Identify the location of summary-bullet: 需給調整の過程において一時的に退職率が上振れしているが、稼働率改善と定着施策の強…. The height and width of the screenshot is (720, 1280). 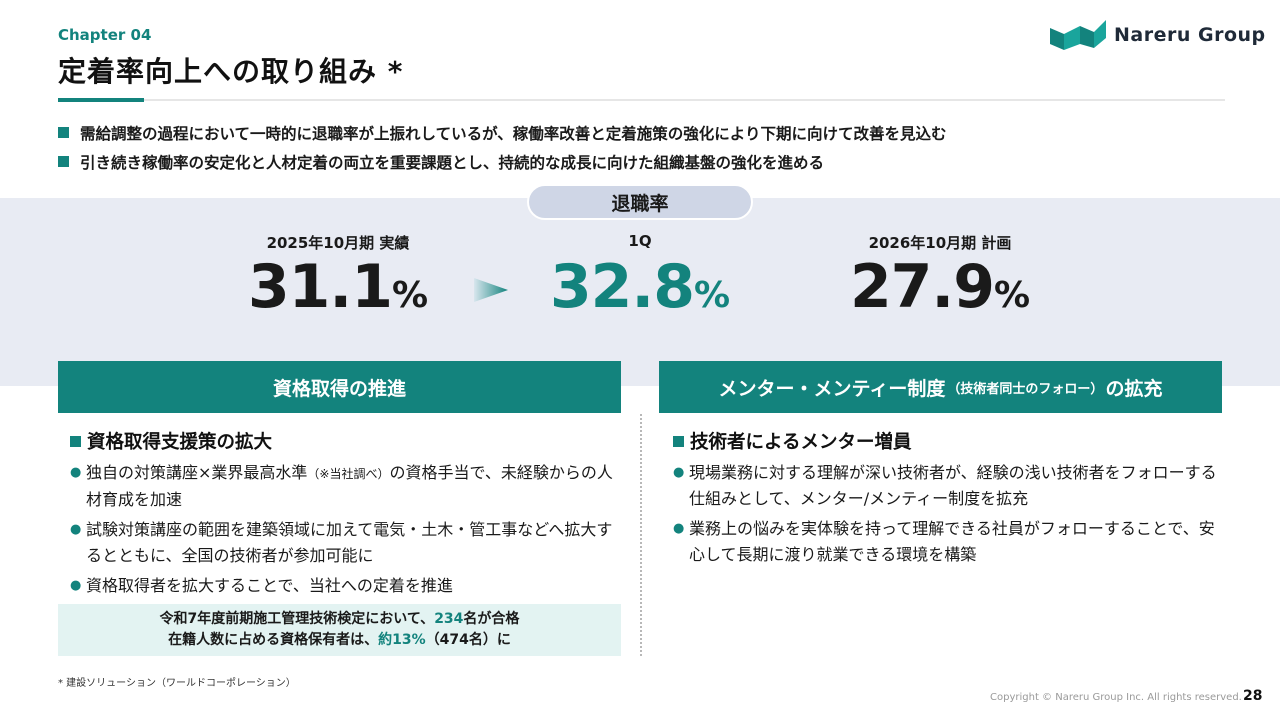
(502, 132).